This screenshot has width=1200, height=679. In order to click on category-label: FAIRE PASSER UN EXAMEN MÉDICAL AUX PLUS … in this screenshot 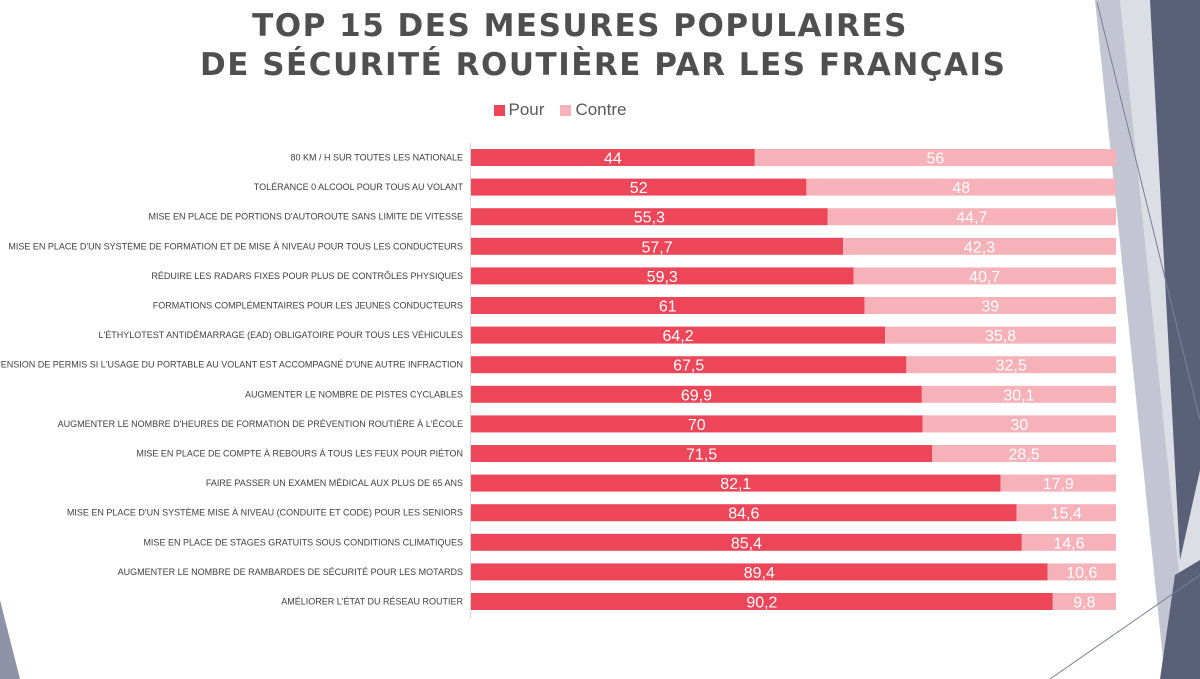, I will do `click(334, 483)`.